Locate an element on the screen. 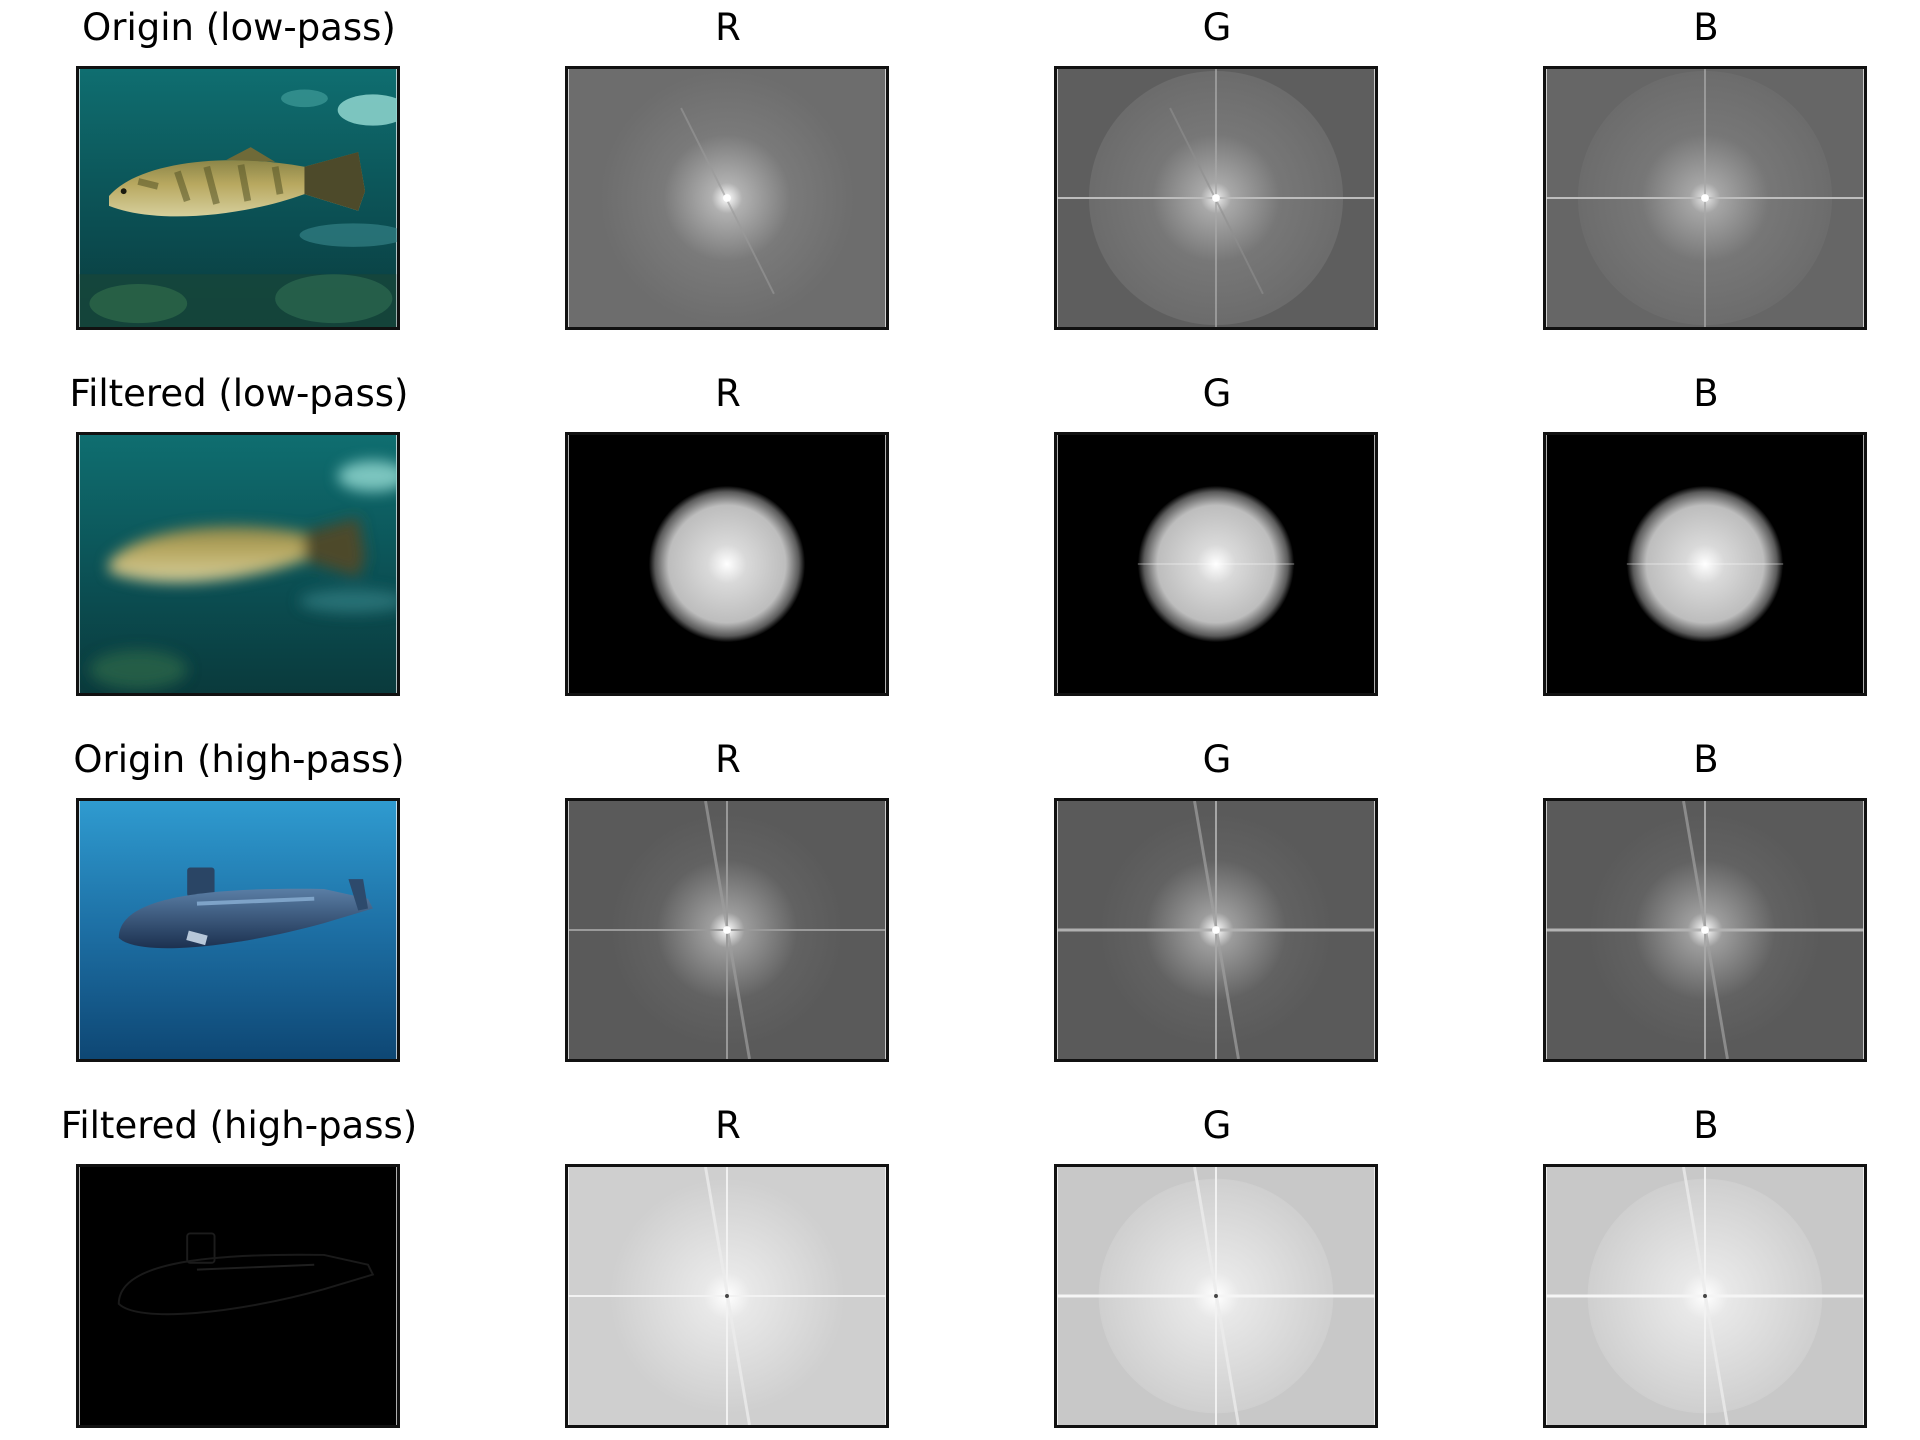  row-4-spectrum-g is located at coordinates (1216, 1296).